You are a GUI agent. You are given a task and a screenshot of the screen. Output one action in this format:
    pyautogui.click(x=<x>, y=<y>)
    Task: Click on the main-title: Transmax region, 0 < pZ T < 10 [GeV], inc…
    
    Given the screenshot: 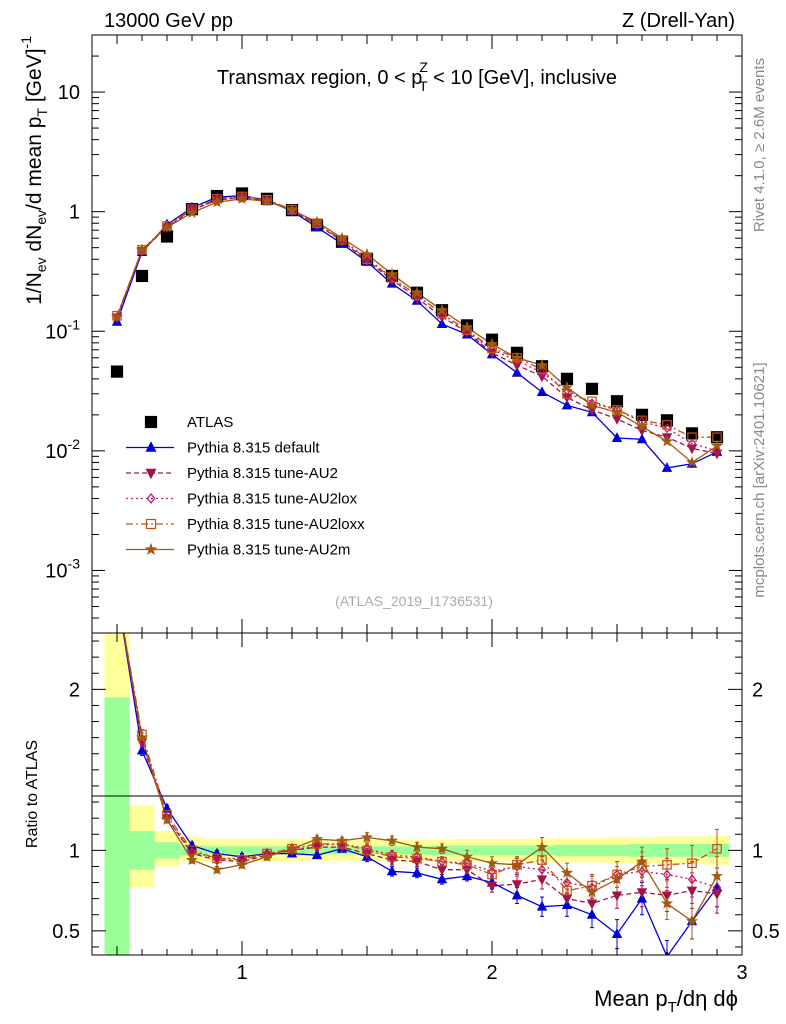 What is the action you would take?
    pyautogui.click(x=417, y=76)
    